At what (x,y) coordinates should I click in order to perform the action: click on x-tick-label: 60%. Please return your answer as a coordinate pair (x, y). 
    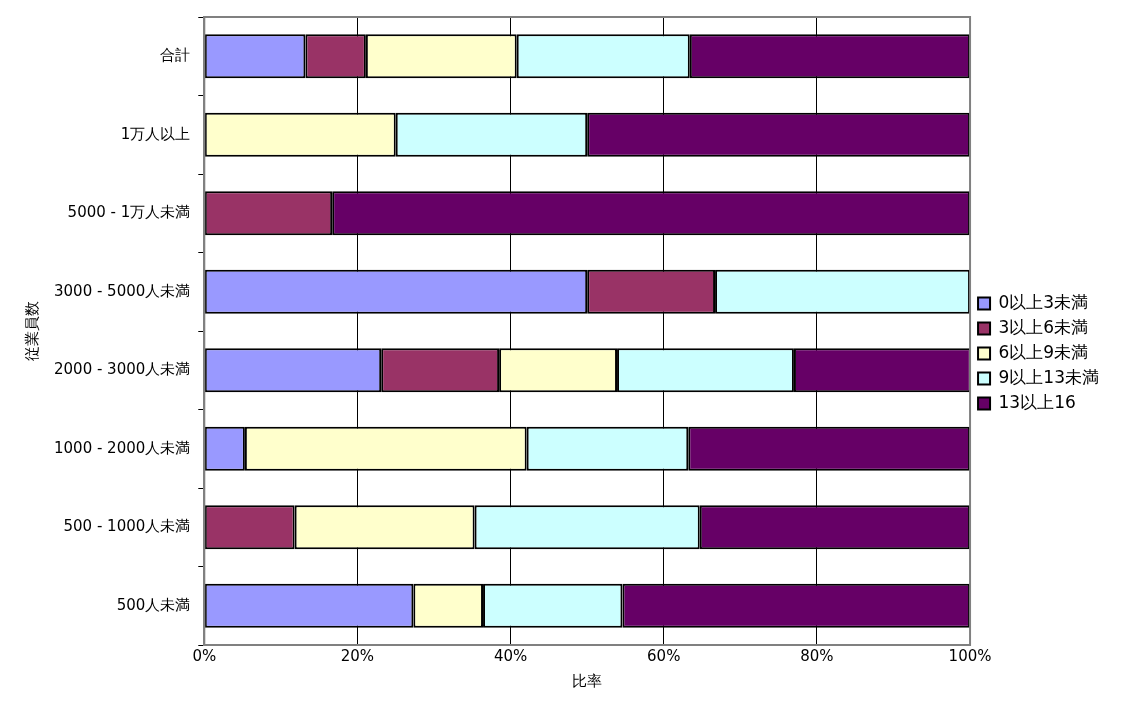
    Looking at the image, I should click on (664, 655).